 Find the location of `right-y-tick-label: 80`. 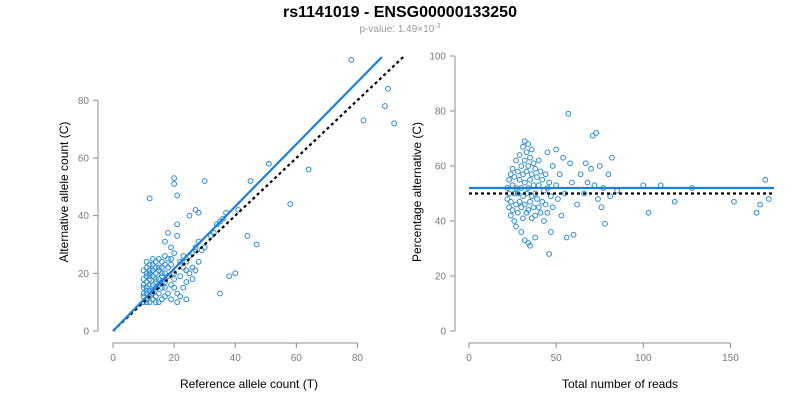

right-y-tick-label: 80 is located at coordinates (441, 112).